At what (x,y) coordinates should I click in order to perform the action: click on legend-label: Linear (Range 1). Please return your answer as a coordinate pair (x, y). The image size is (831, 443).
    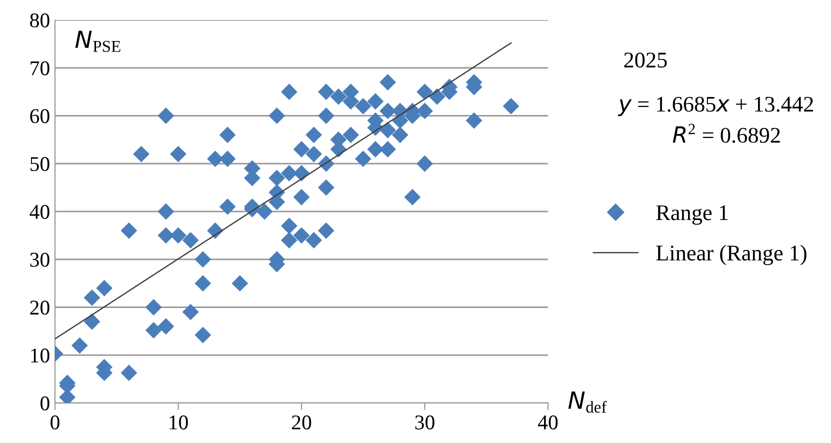
    Looking at the image, I should click on (731, 255).